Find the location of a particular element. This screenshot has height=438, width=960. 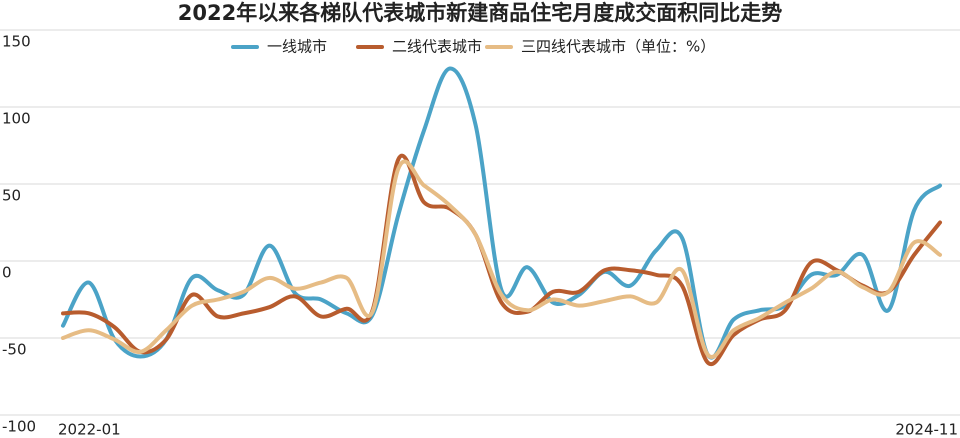

y-tick-label: -100 is located at coordinates (19, 427).